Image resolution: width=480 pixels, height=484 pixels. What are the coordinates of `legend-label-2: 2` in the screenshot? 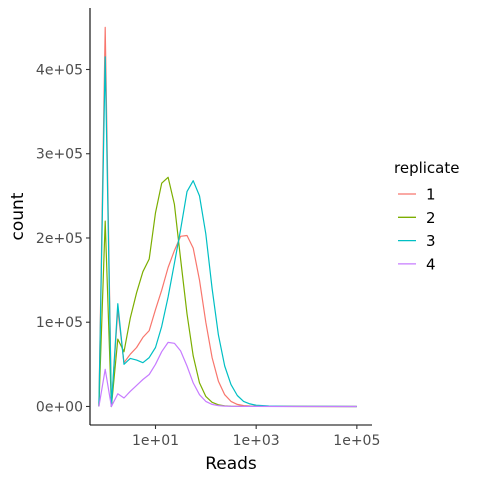 It's located at (431, 218).